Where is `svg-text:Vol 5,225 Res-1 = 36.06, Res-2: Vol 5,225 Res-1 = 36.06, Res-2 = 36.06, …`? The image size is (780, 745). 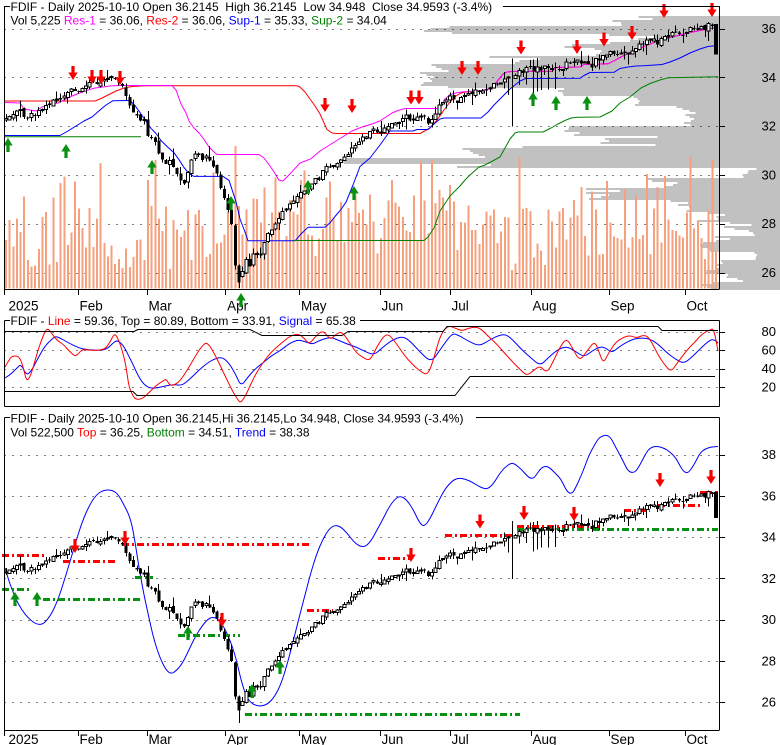 svg-text:Vol 5,225 Res-1 = 36.06, Res-2: Vol 5,225 Res-1 = 36.06, Res-2 = 36.06, … is located at coordinates (199, 21).